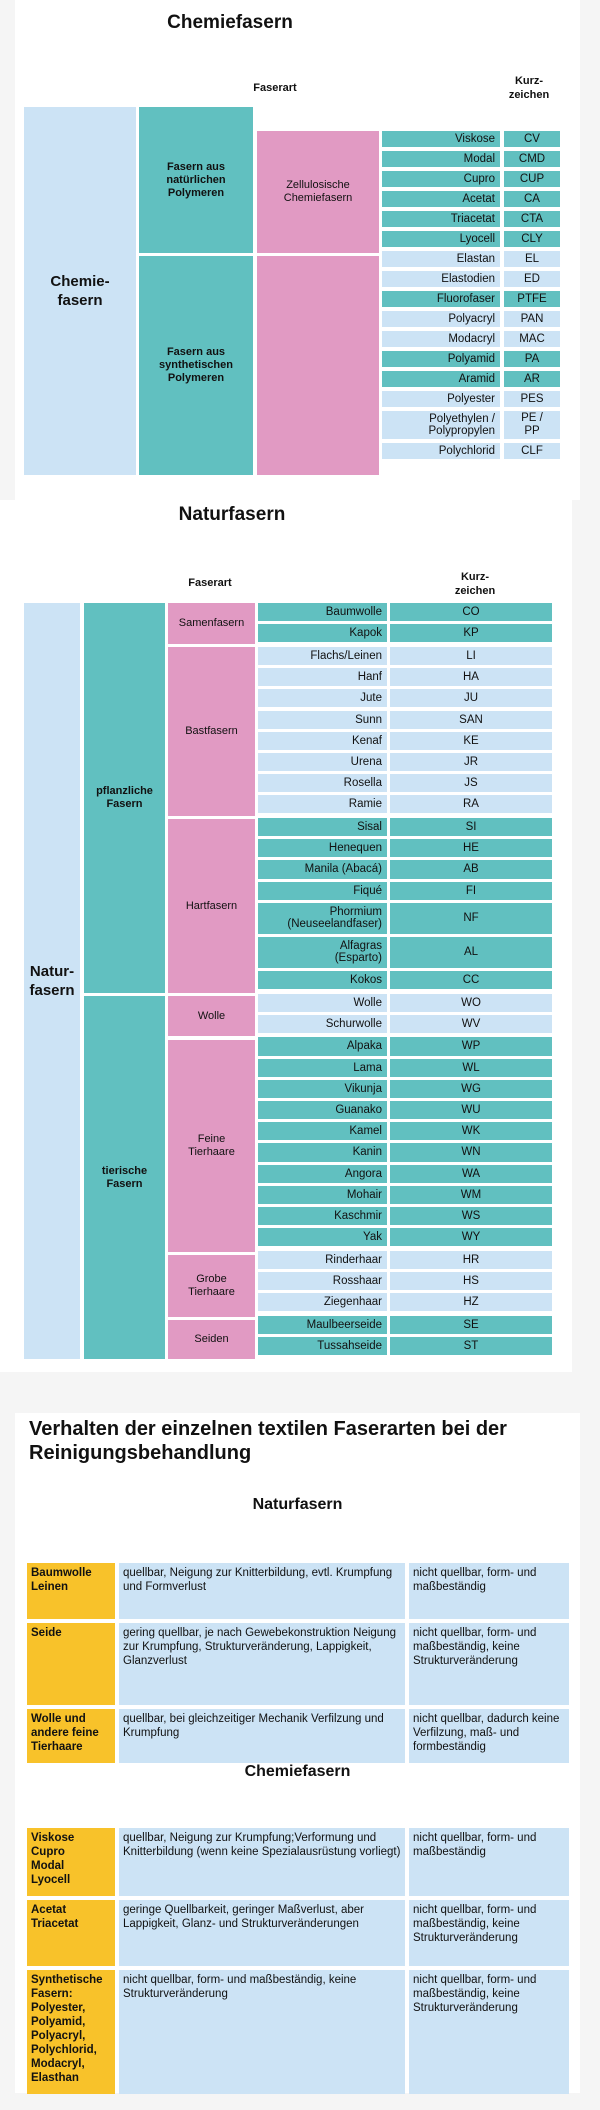  What do you see at coordinates (322, 979) in the screenshot?
I see `natur-fiber-name: Kokos` at bounding box center [322, 979].